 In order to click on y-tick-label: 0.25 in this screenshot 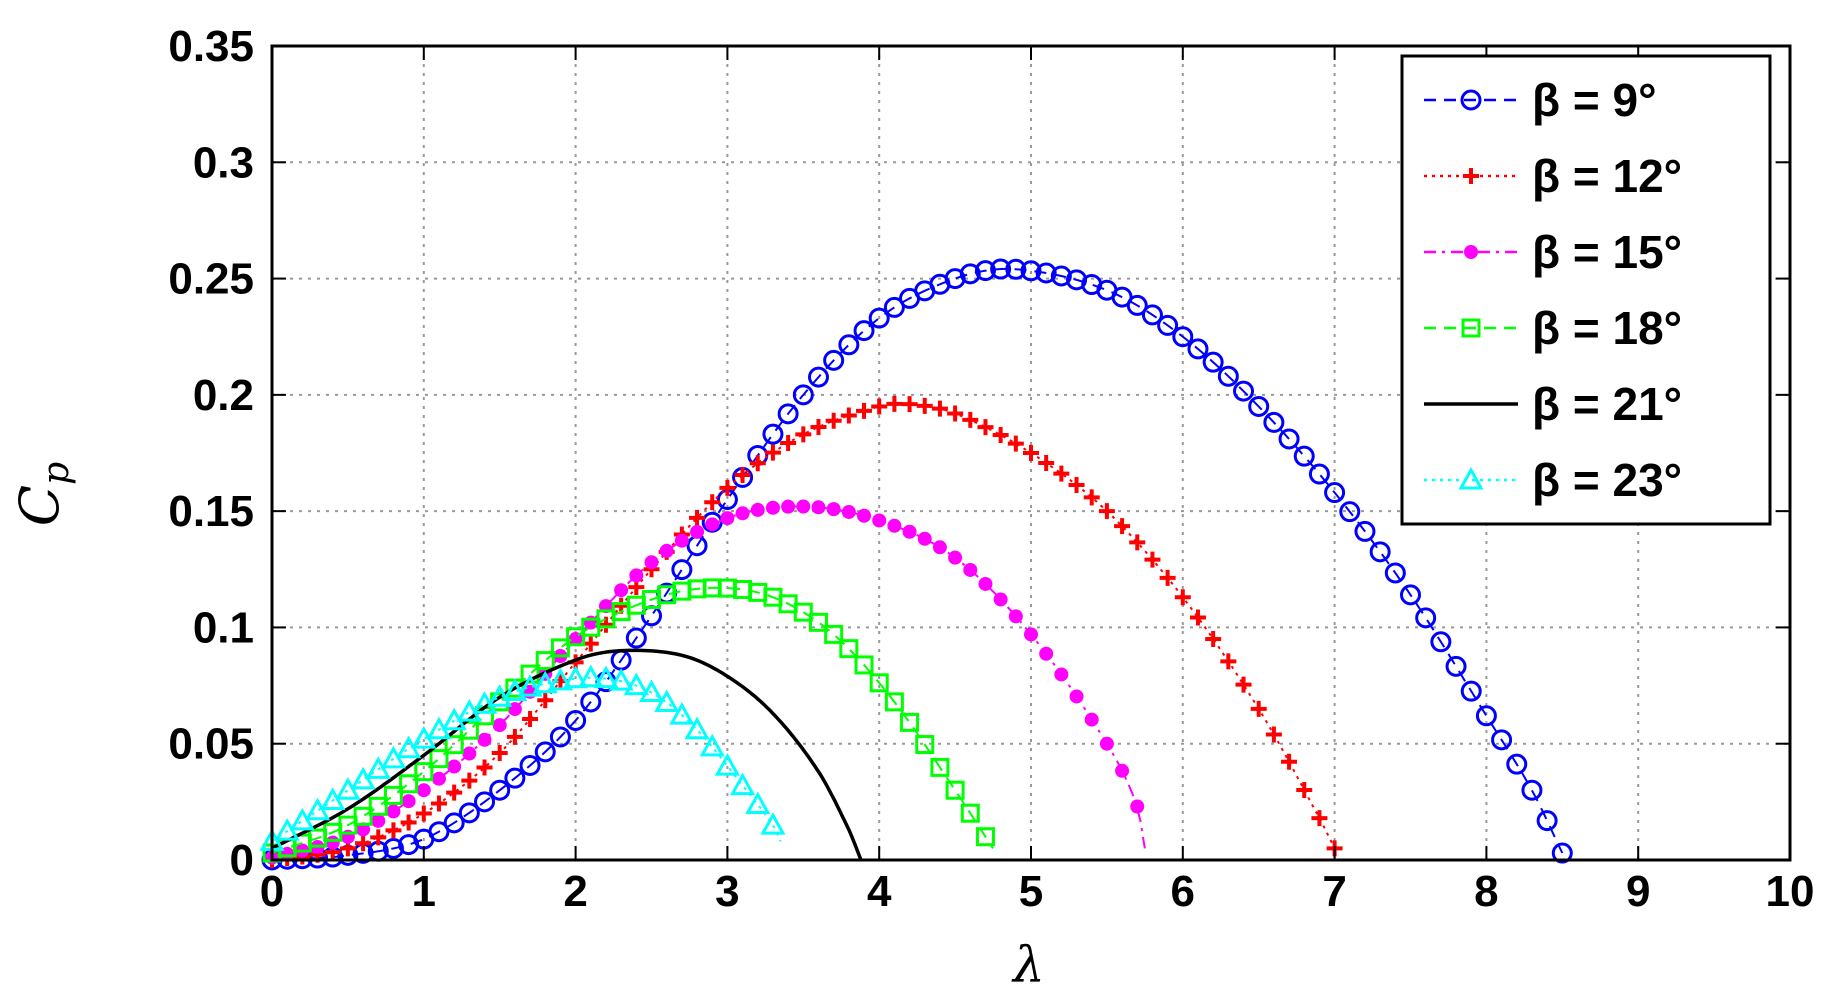, I will do `click(211, 279)`.